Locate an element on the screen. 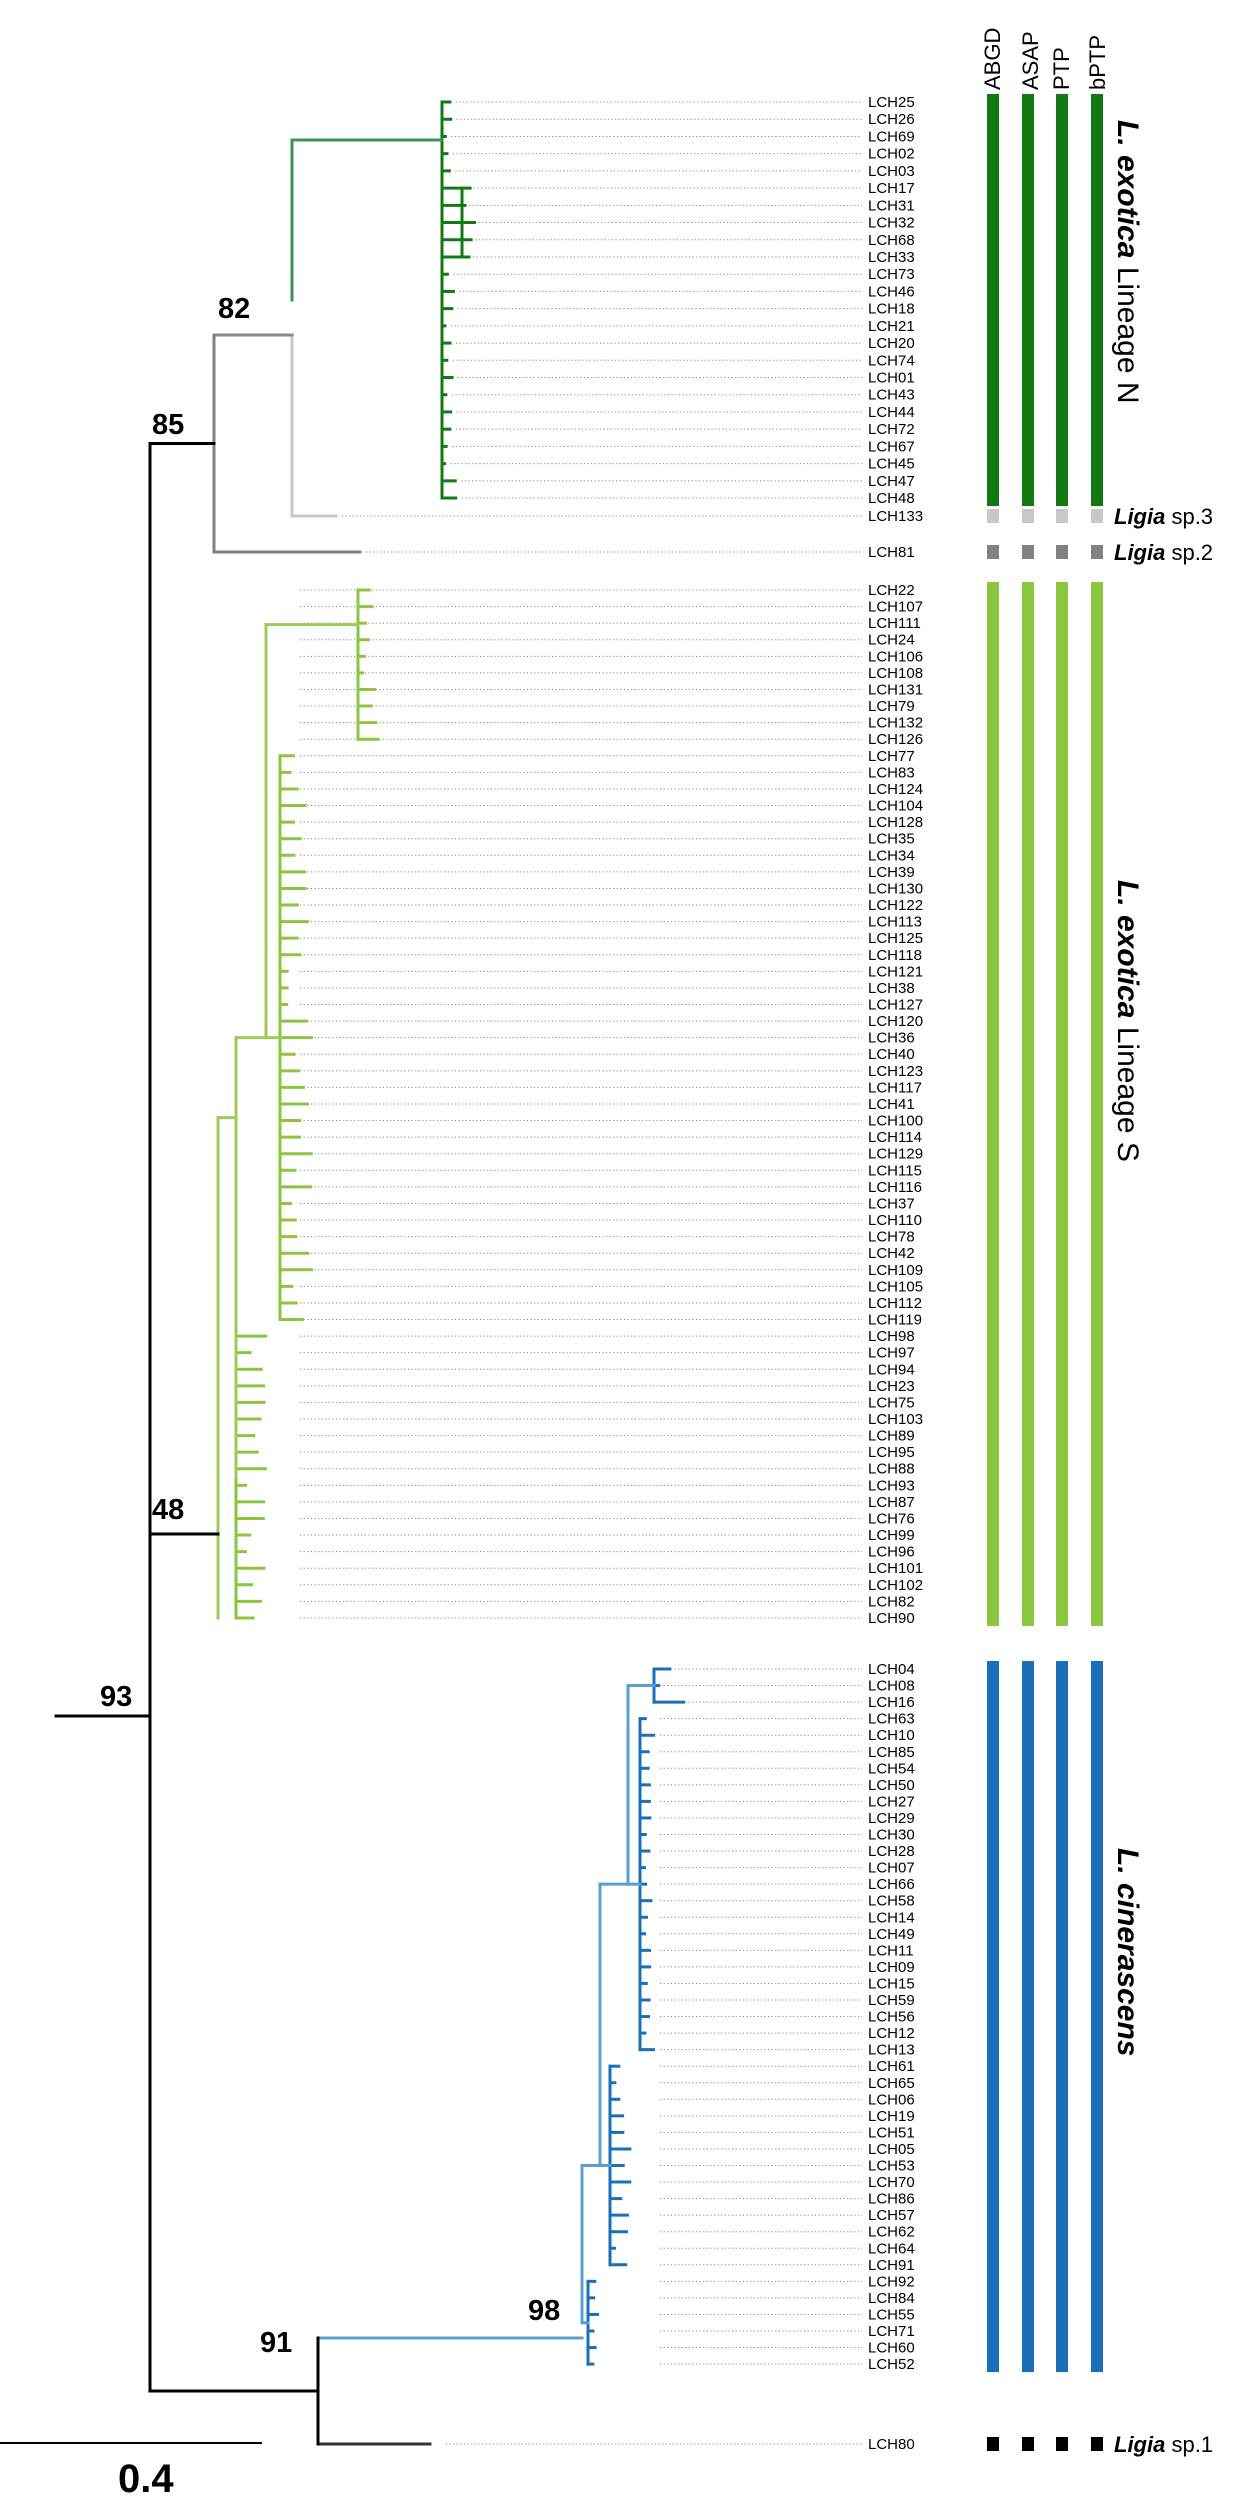 This screenshot has height=2500, width=1246. tip-label: LCH129 is located at coordinates (895, 1154).